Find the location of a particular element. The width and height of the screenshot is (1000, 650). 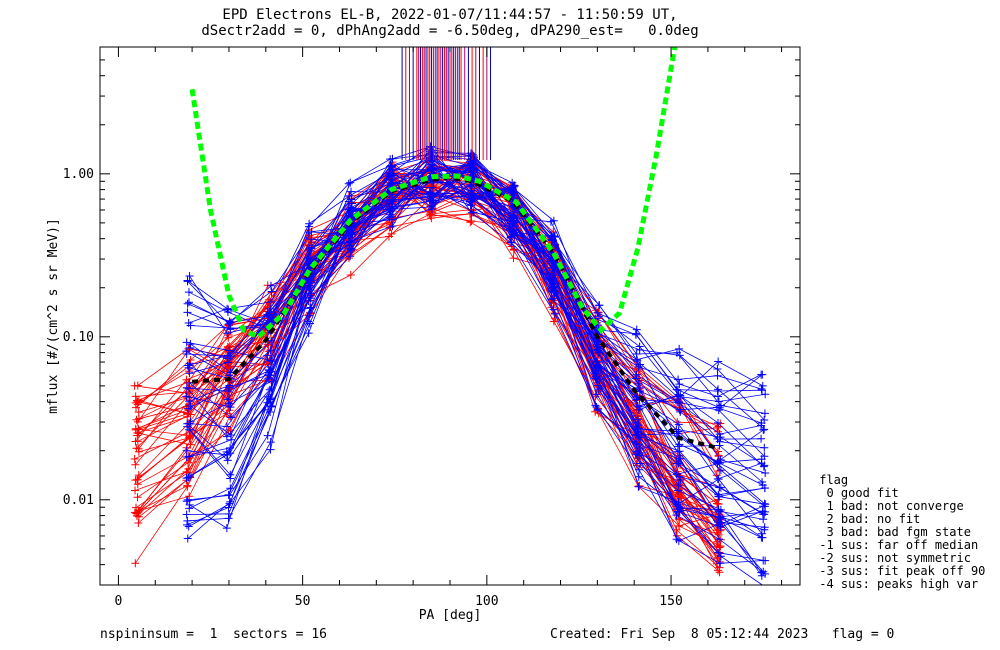

legend-entry-3: 2 bad: no fit is located at coordinates (866, 519).